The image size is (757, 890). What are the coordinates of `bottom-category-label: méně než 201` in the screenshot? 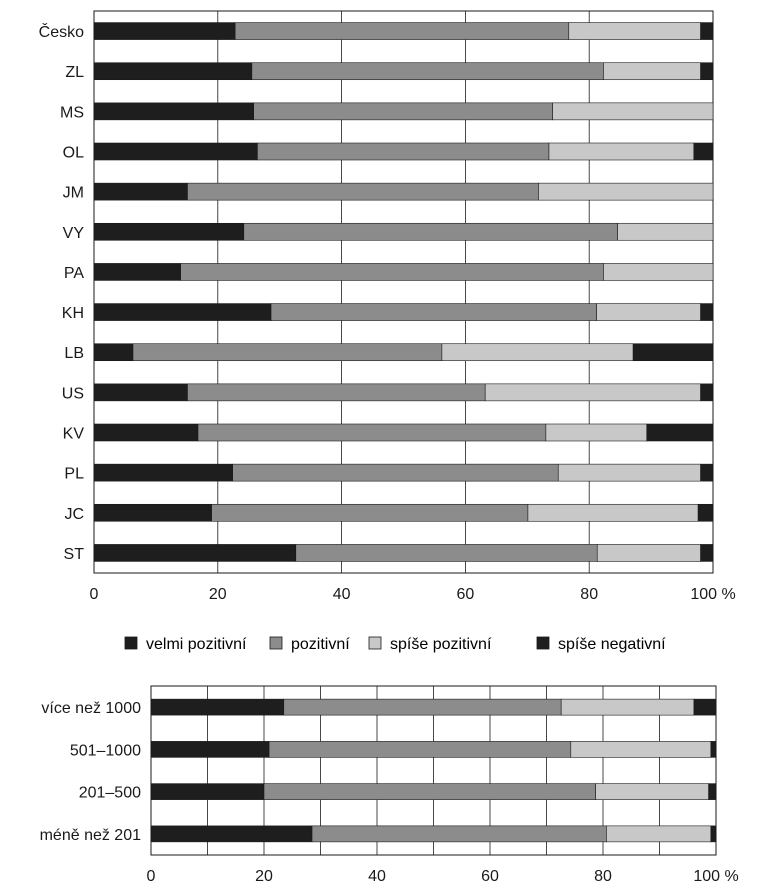 It's located at (91, 835).